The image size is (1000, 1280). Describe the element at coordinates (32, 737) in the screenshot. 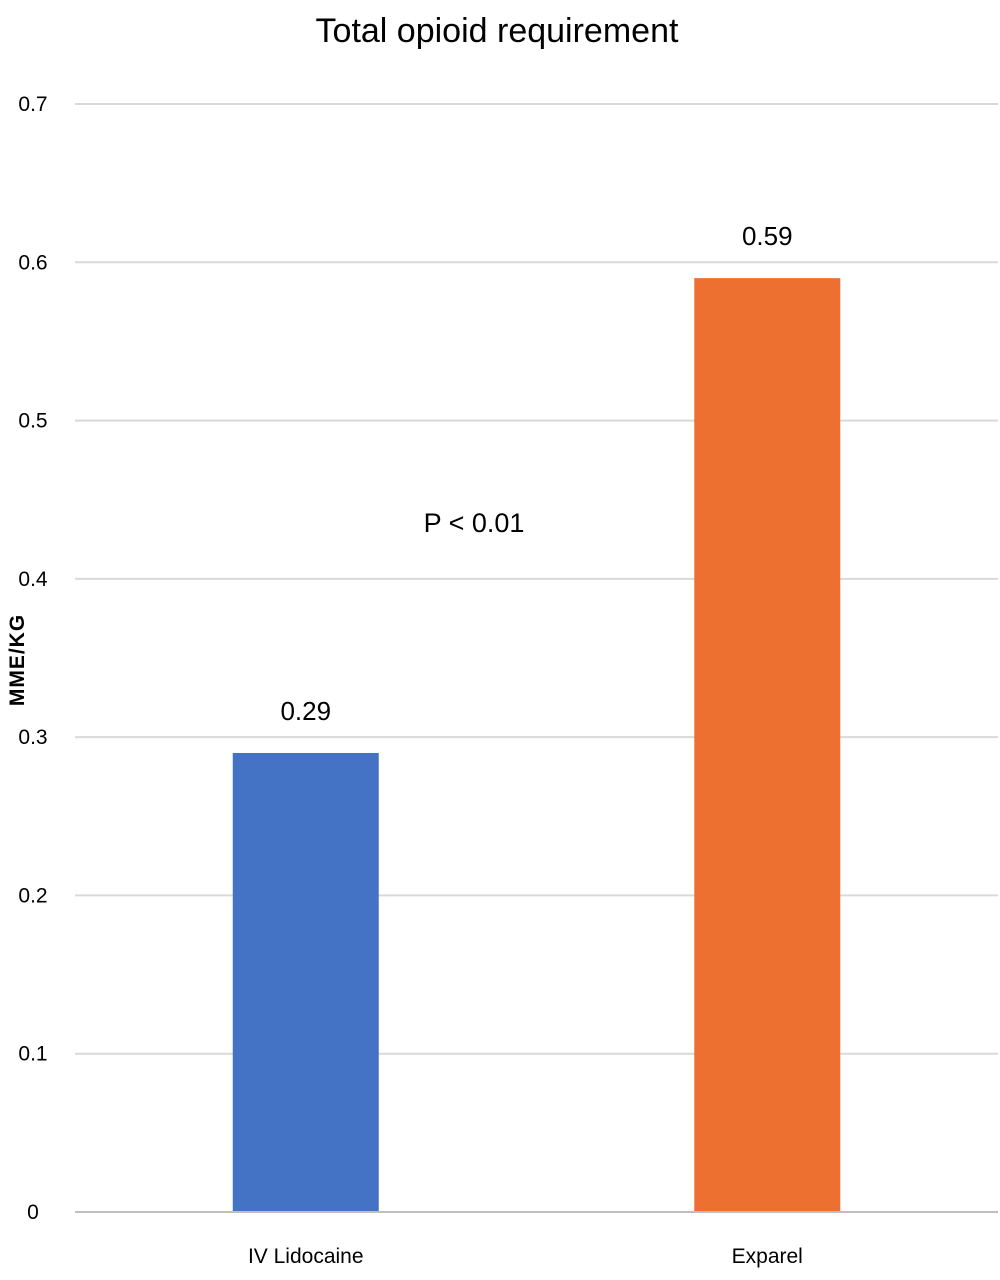

I see `y-tick-label: 0.3` at that location.